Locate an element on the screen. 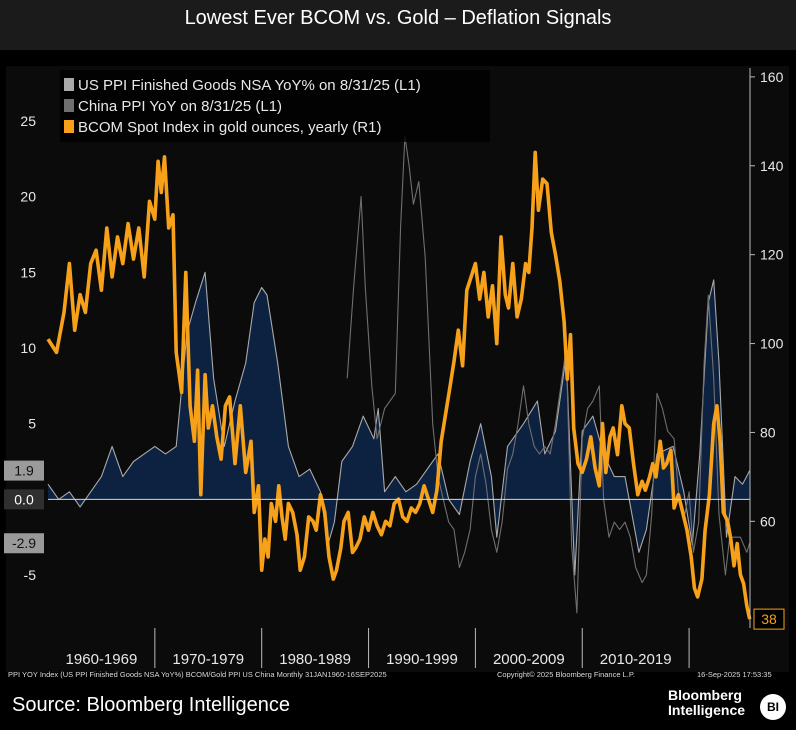  right-tick-label: 80 is located at coordinates (768, 432).